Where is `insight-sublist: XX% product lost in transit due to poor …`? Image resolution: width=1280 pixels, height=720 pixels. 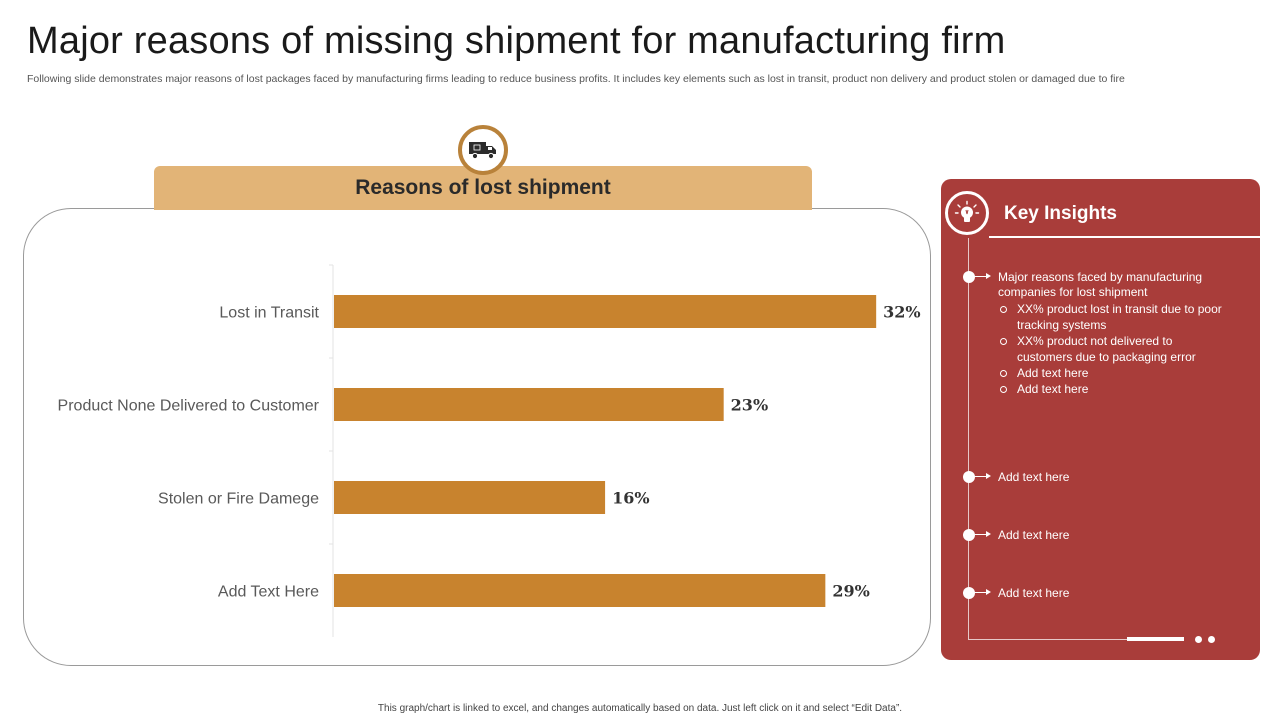 insight-sublist: XX% product lost in transit due to poor … is located at coordinates (1113, 349).